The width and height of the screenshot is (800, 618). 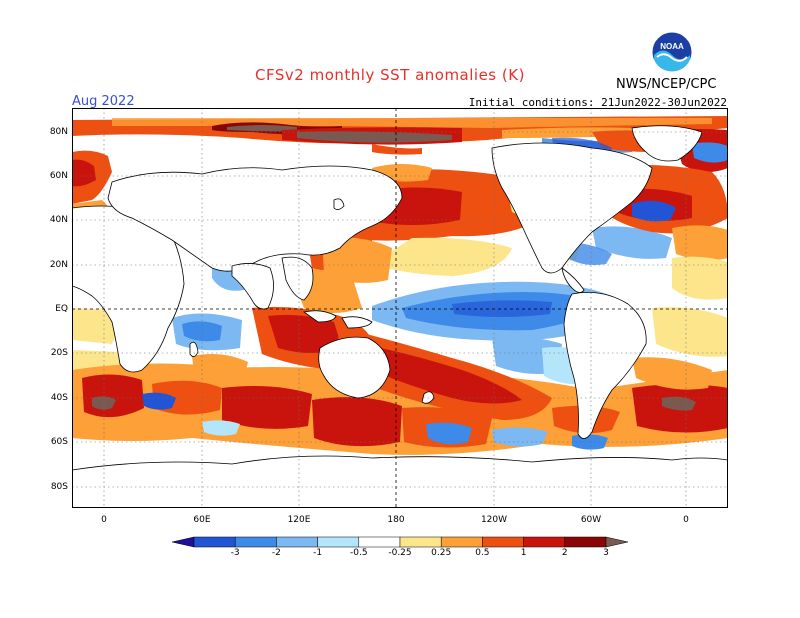 What do you see at coordinates (441, 553) in the screenshot?
I see `colorbar-tick-label: 0.25` at bounding box center [441, 553].